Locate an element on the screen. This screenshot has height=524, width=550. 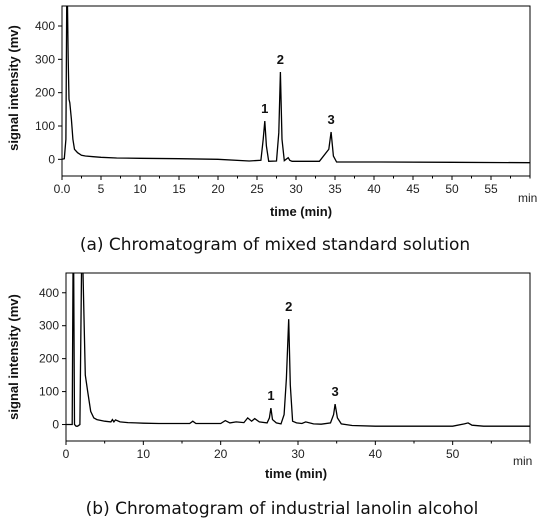
peak-labels-a: 1 2 3 is located at coordinates (298, 89).